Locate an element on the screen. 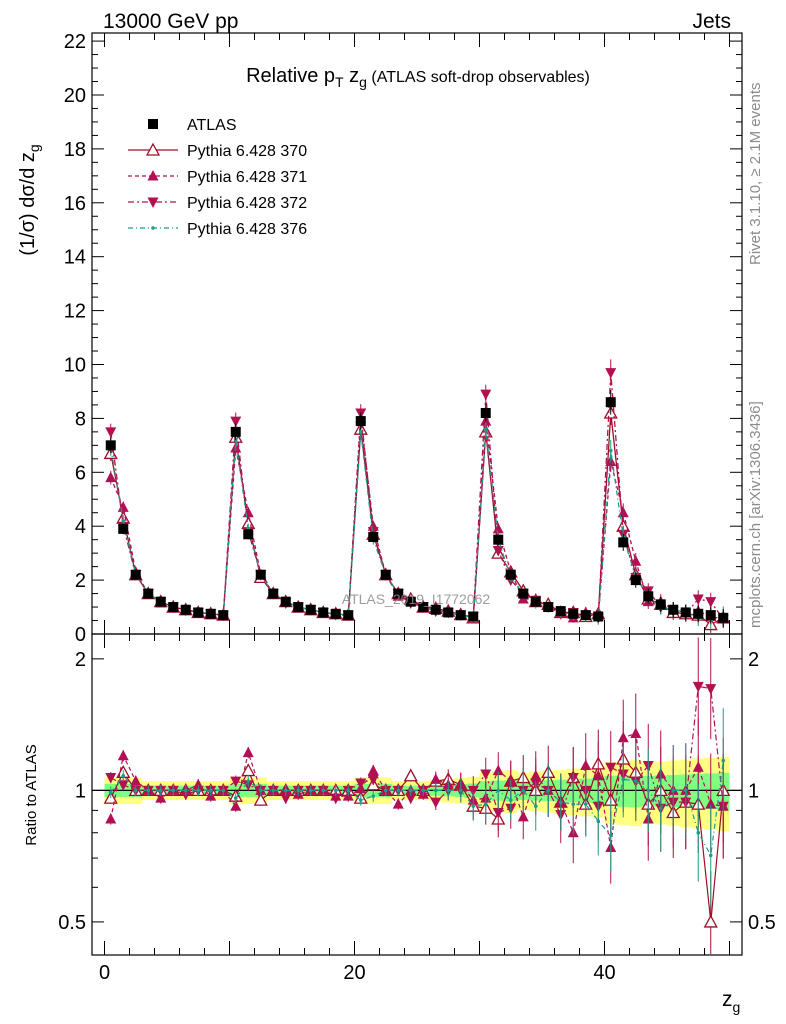 The height and width of the screenshot is (1024, 786). x-tick-label: 20 is located at coordinates (354, 973).